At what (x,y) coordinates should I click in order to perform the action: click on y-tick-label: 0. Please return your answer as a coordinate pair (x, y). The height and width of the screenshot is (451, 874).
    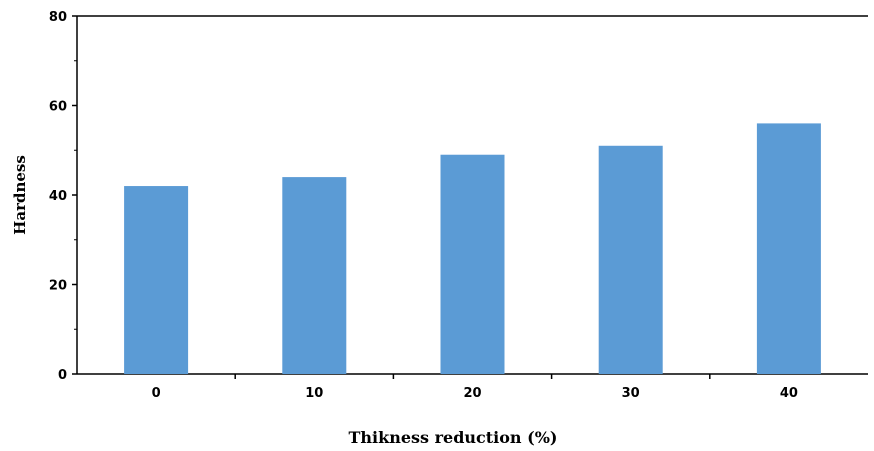
    Looking at the image, I should click on (62, 375).